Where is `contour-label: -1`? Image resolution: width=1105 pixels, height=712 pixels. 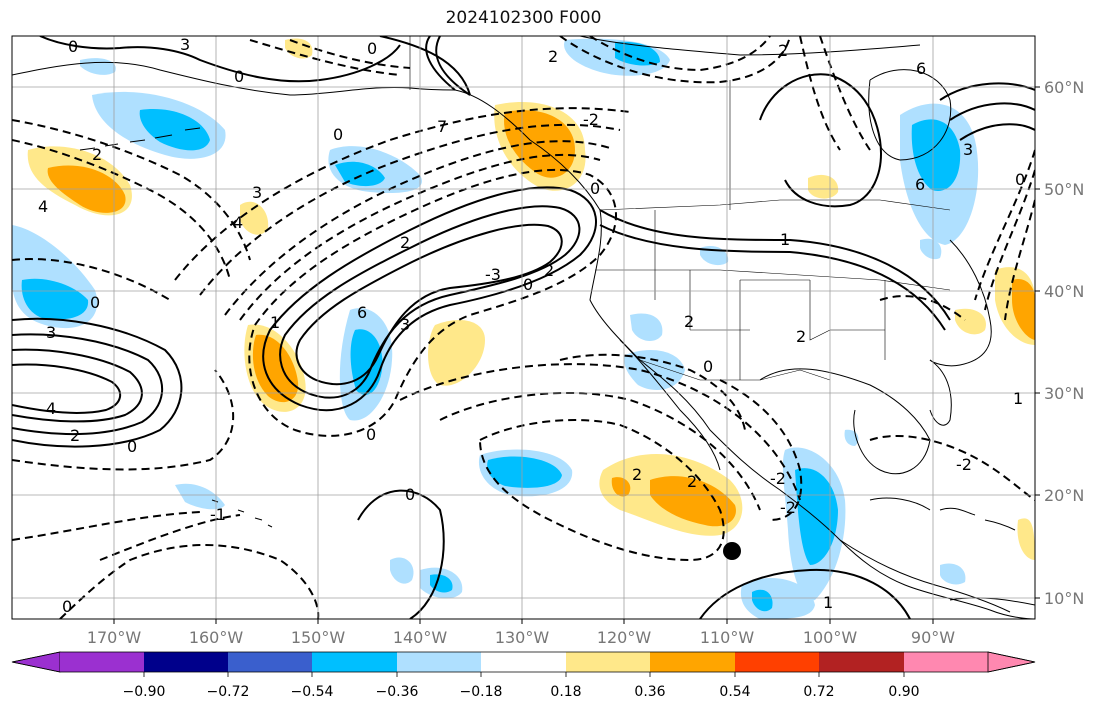
contour-label: -1 is located at coordinates (218, 514).